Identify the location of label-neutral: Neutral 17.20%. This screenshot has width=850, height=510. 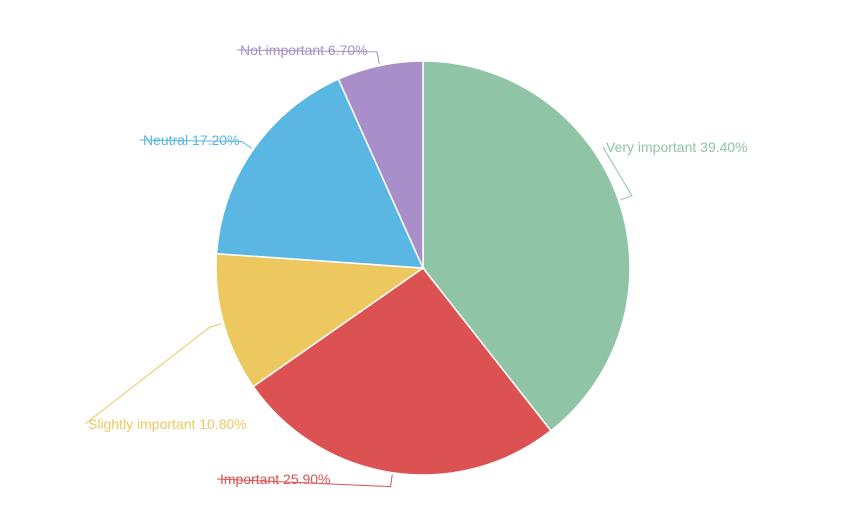
(191, 140).